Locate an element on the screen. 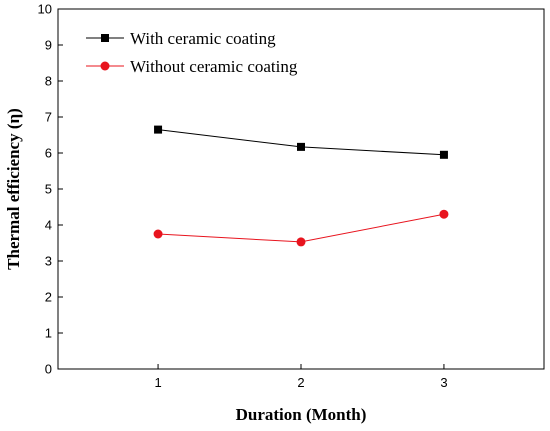 The image size is (550, 431). legend-label-0: With ceramic coating is located at coordinates (203, 38).